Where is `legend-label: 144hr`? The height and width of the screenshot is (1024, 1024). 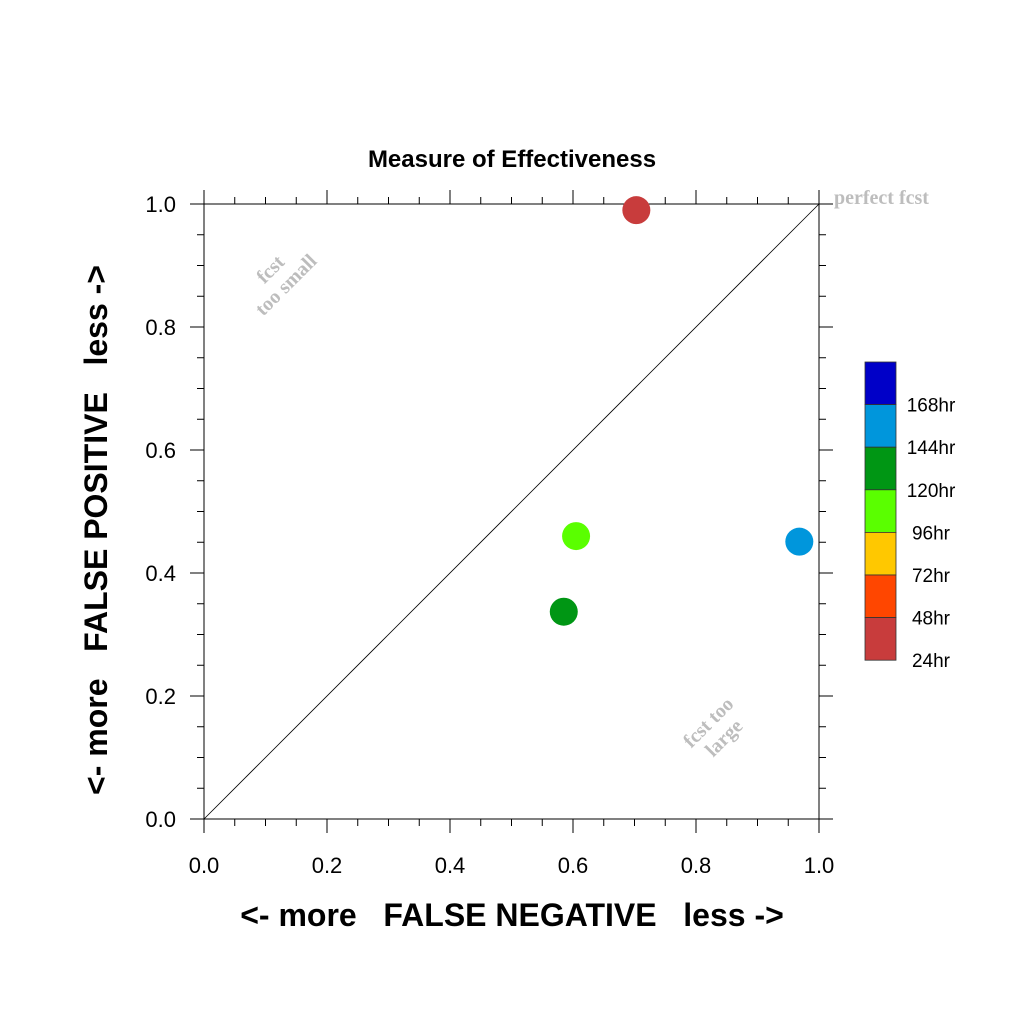
legend-label: 144hr is located at coordinates (931, 448).